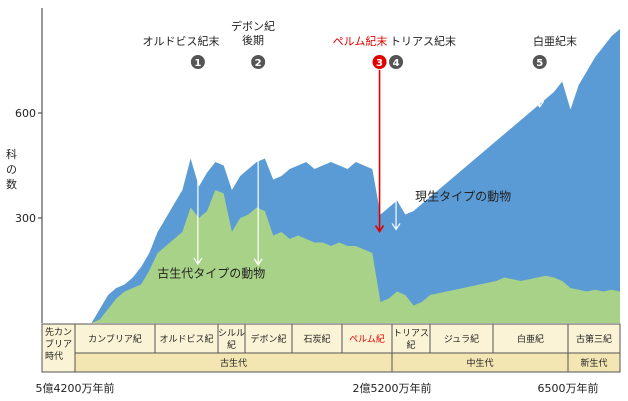  What do you see at coordinates (253, 40) in the screenshot?
I see `event-label-2: 後期` at bounding box center [253, 40].